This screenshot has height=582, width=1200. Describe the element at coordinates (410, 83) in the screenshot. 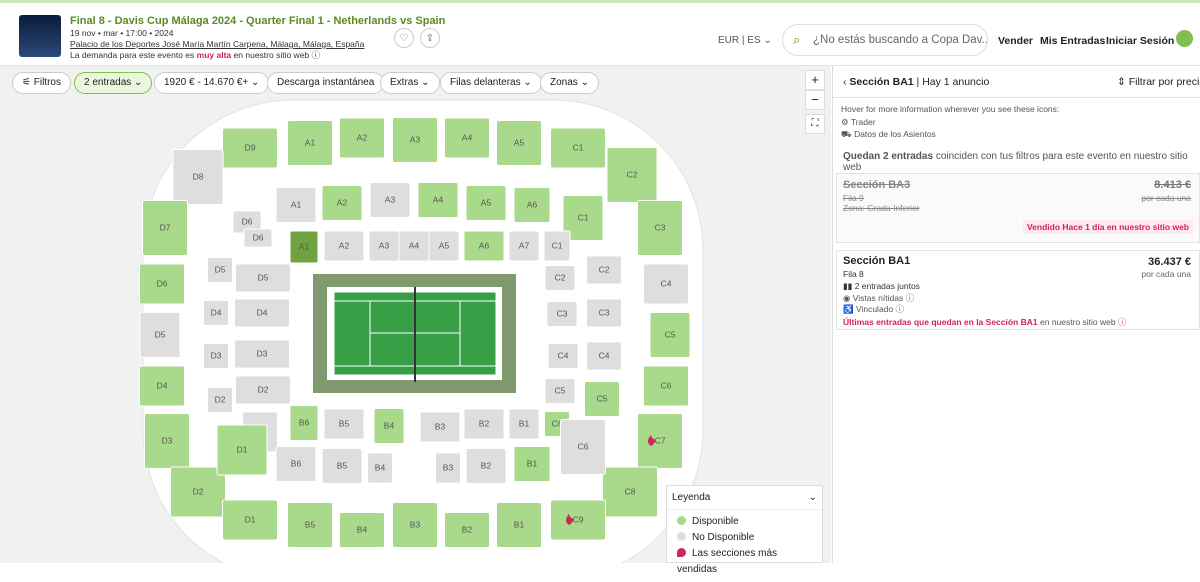

I see `filter-chip: Extras ⌄` at that location.